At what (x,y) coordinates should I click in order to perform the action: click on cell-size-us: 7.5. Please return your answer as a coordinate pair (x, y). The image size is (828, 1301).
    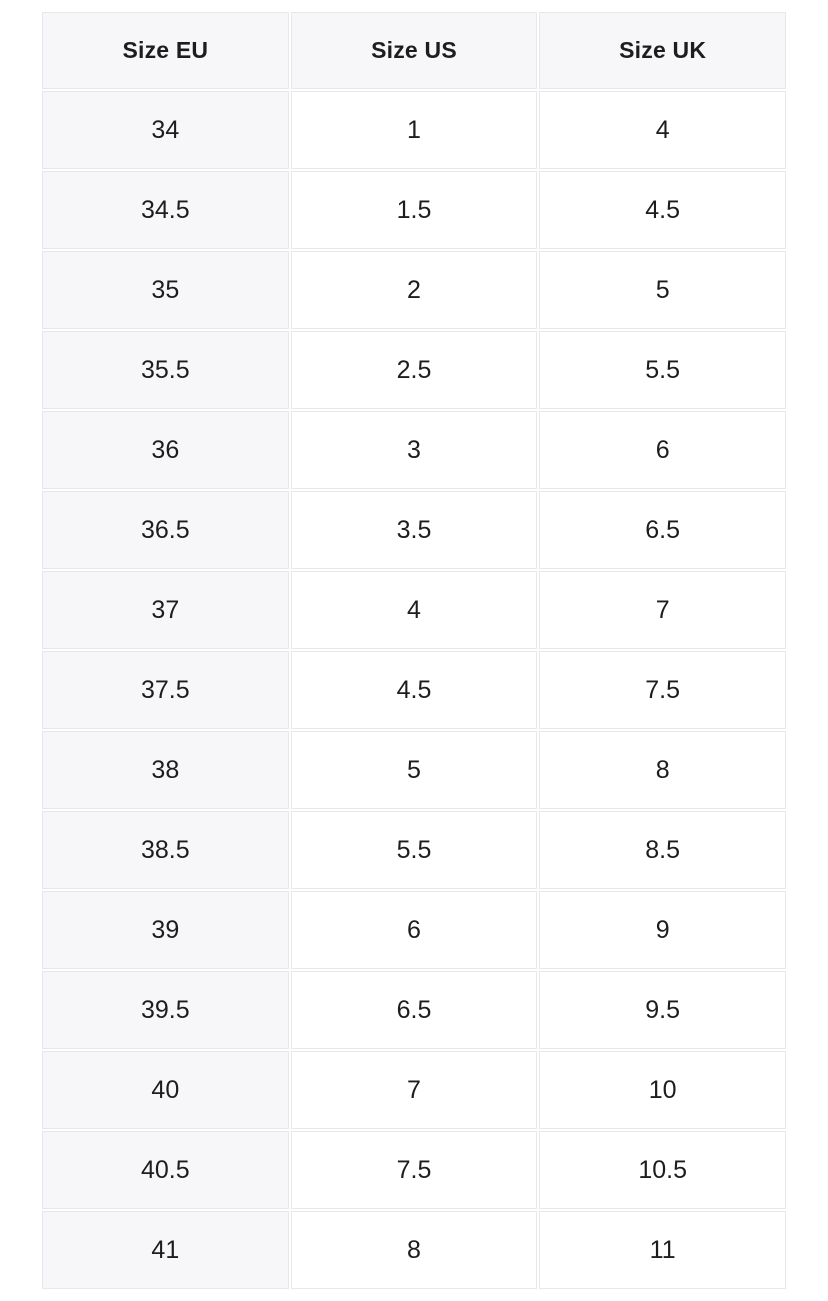
    Looking at the image, I should click on (414, 1170).